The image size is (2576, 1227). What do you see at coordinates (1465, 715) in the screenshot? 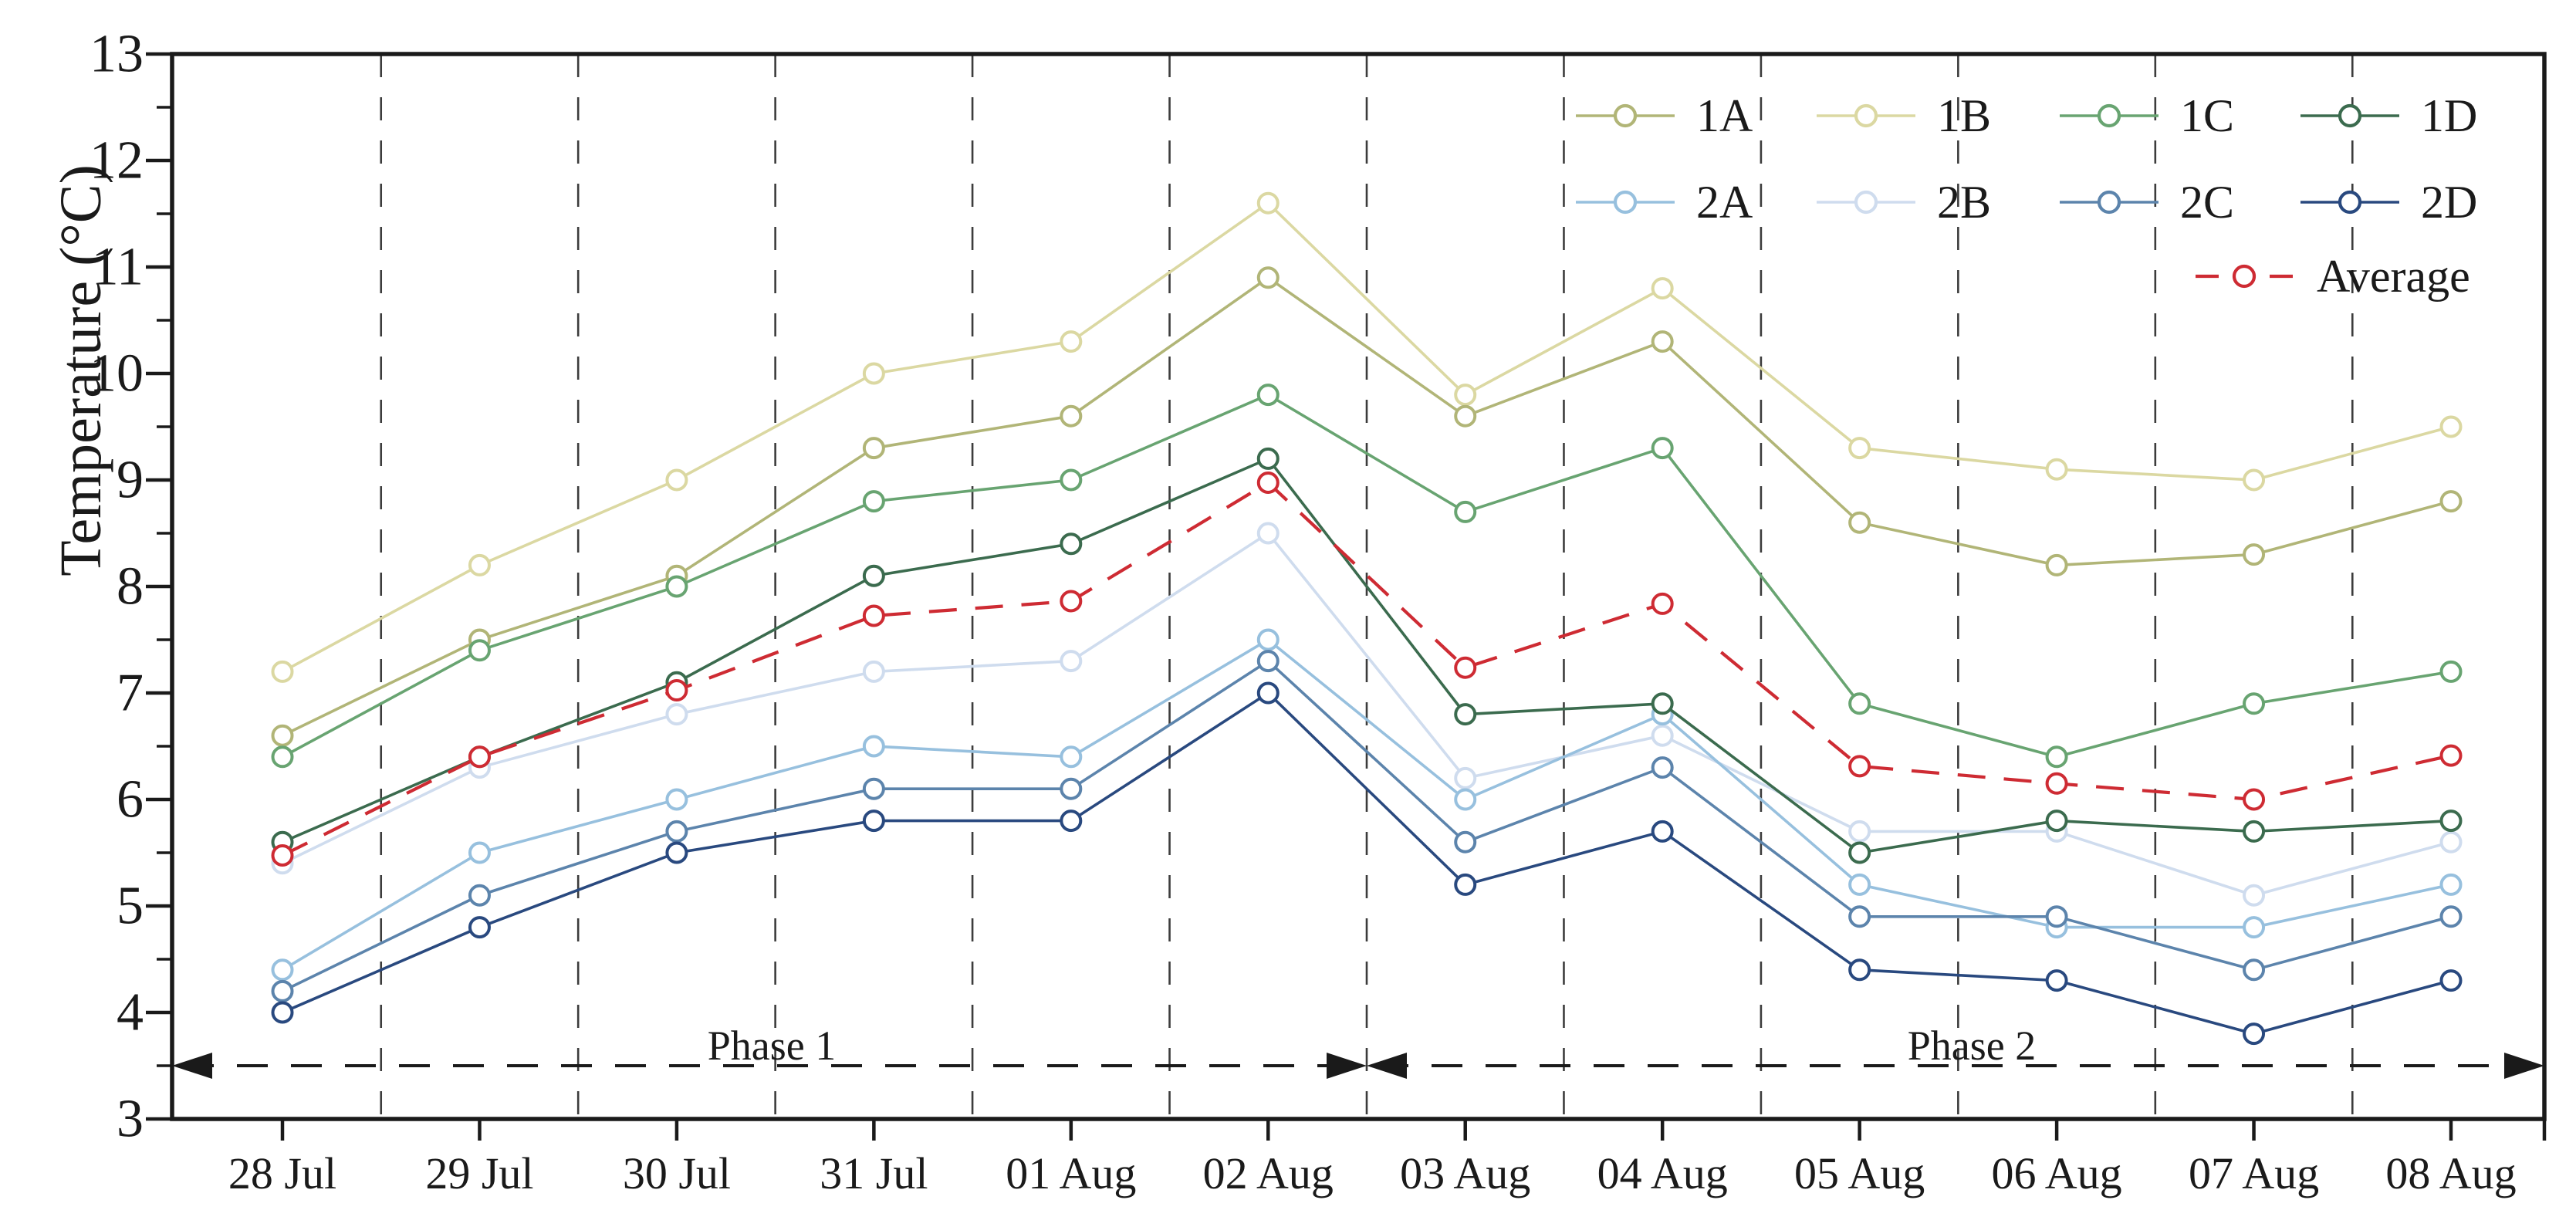
I see `data-point-1D-03-Aug` at bounding box center [1465, 715].